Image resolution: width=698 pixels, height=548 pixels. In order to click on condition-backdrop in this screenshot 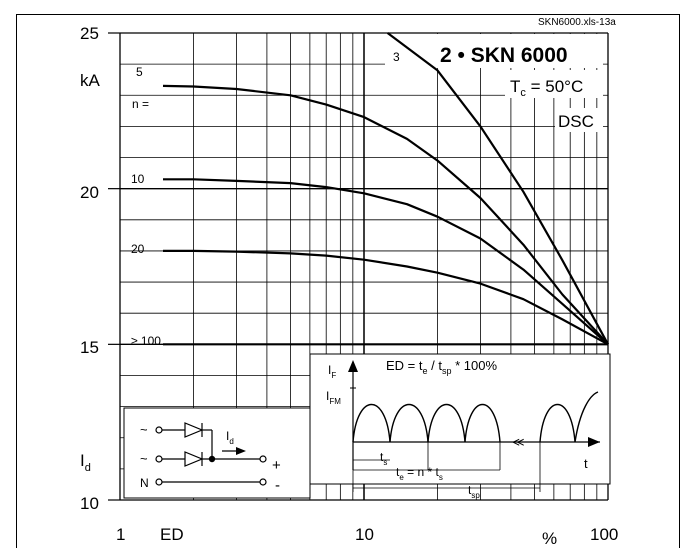, I will do `click(554, 84)`.